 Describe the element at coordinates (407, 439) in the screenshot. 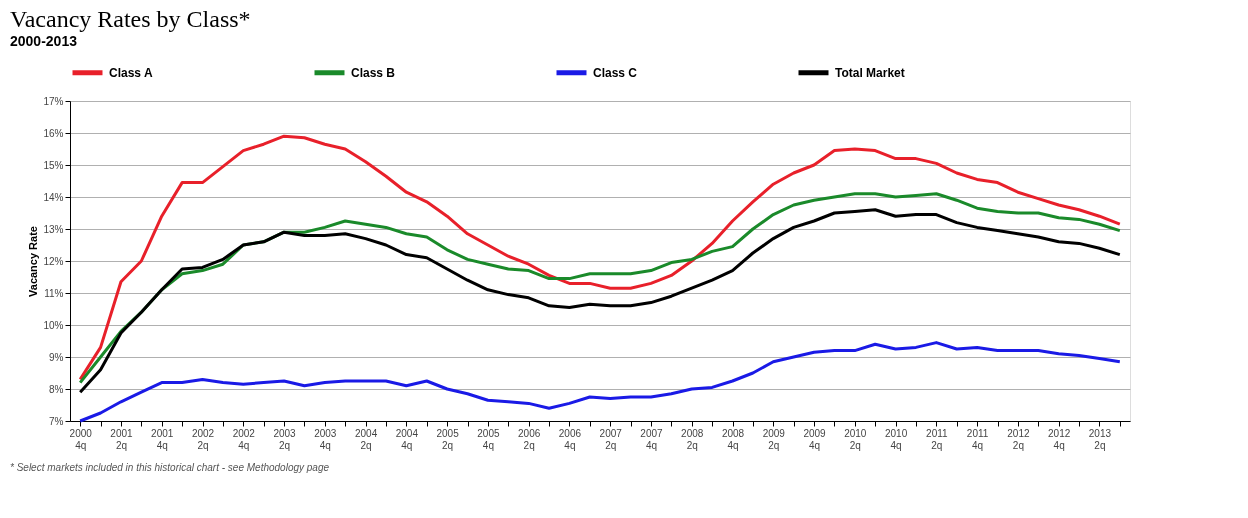

I see `x-tick-label: 2004 4q` at that location.